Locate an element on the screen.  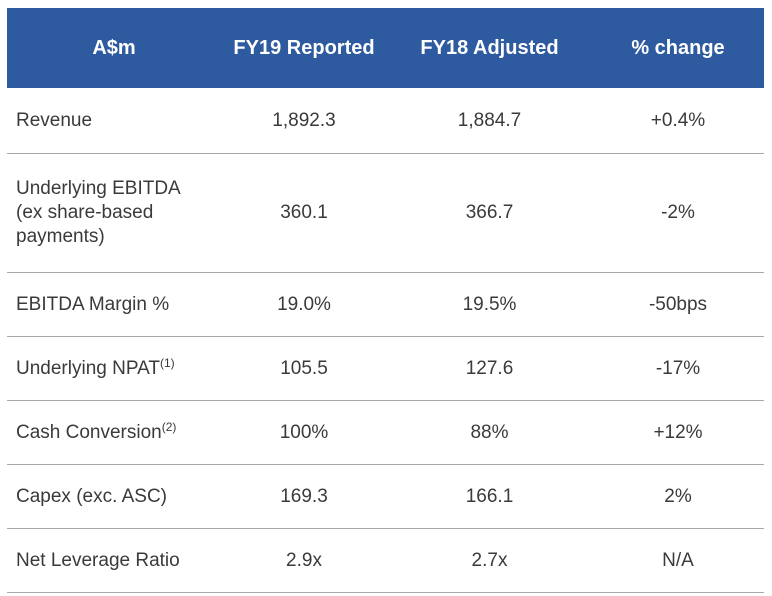
table-header: A$m FY19 Reported FY18 Adjusted % change is located at coordinates (385, 48).